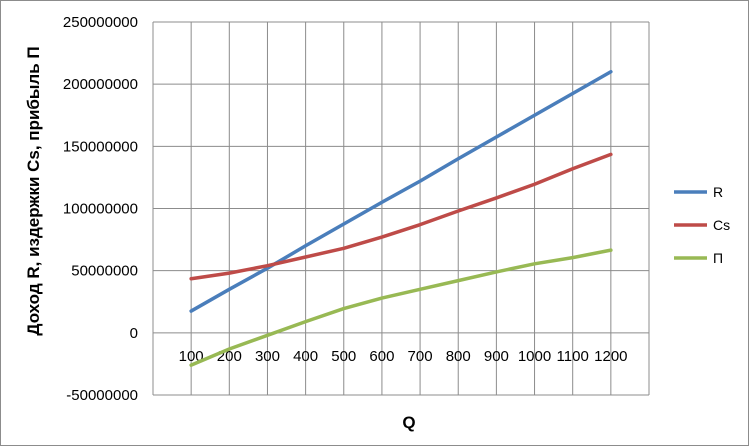  Describe the element at coordinates (718, 258) in the screenshot. I see `legend-label: П` at that location.